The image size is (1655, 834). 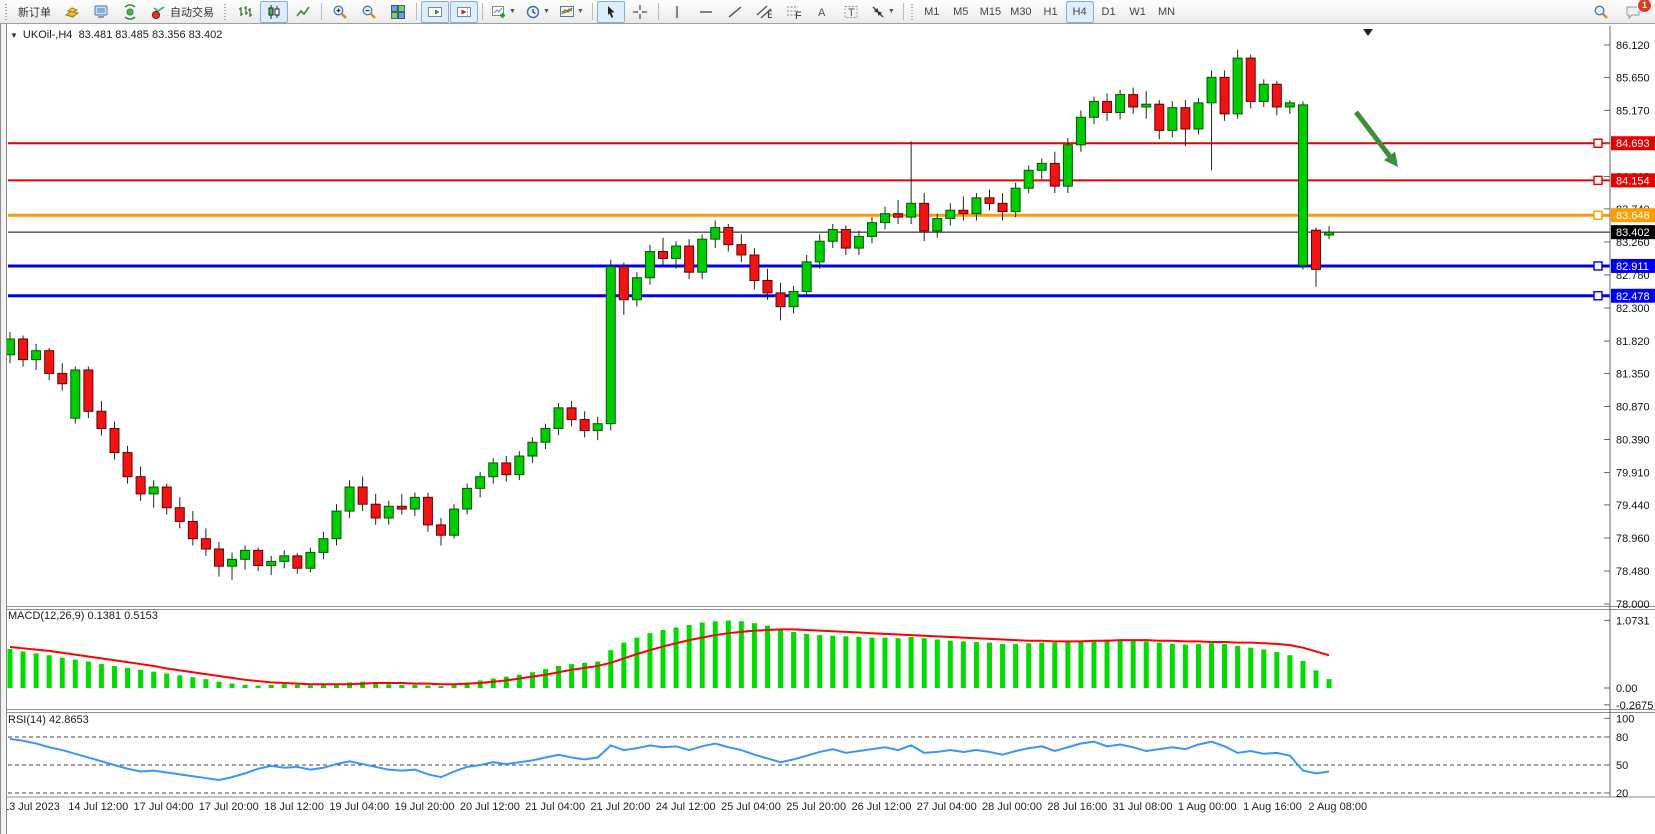 I want to click on svg-text: 84.693, so click(x=1633, y=144).